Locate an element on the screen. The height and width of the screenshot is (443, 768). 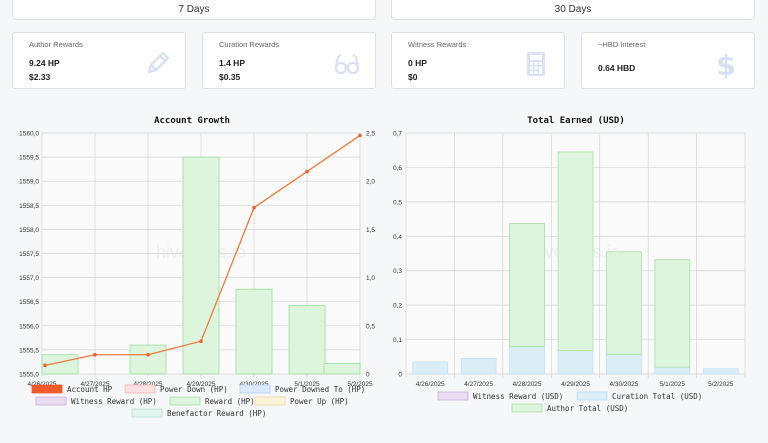
card-value-usd: $0 is located at coordinates (413, 77).